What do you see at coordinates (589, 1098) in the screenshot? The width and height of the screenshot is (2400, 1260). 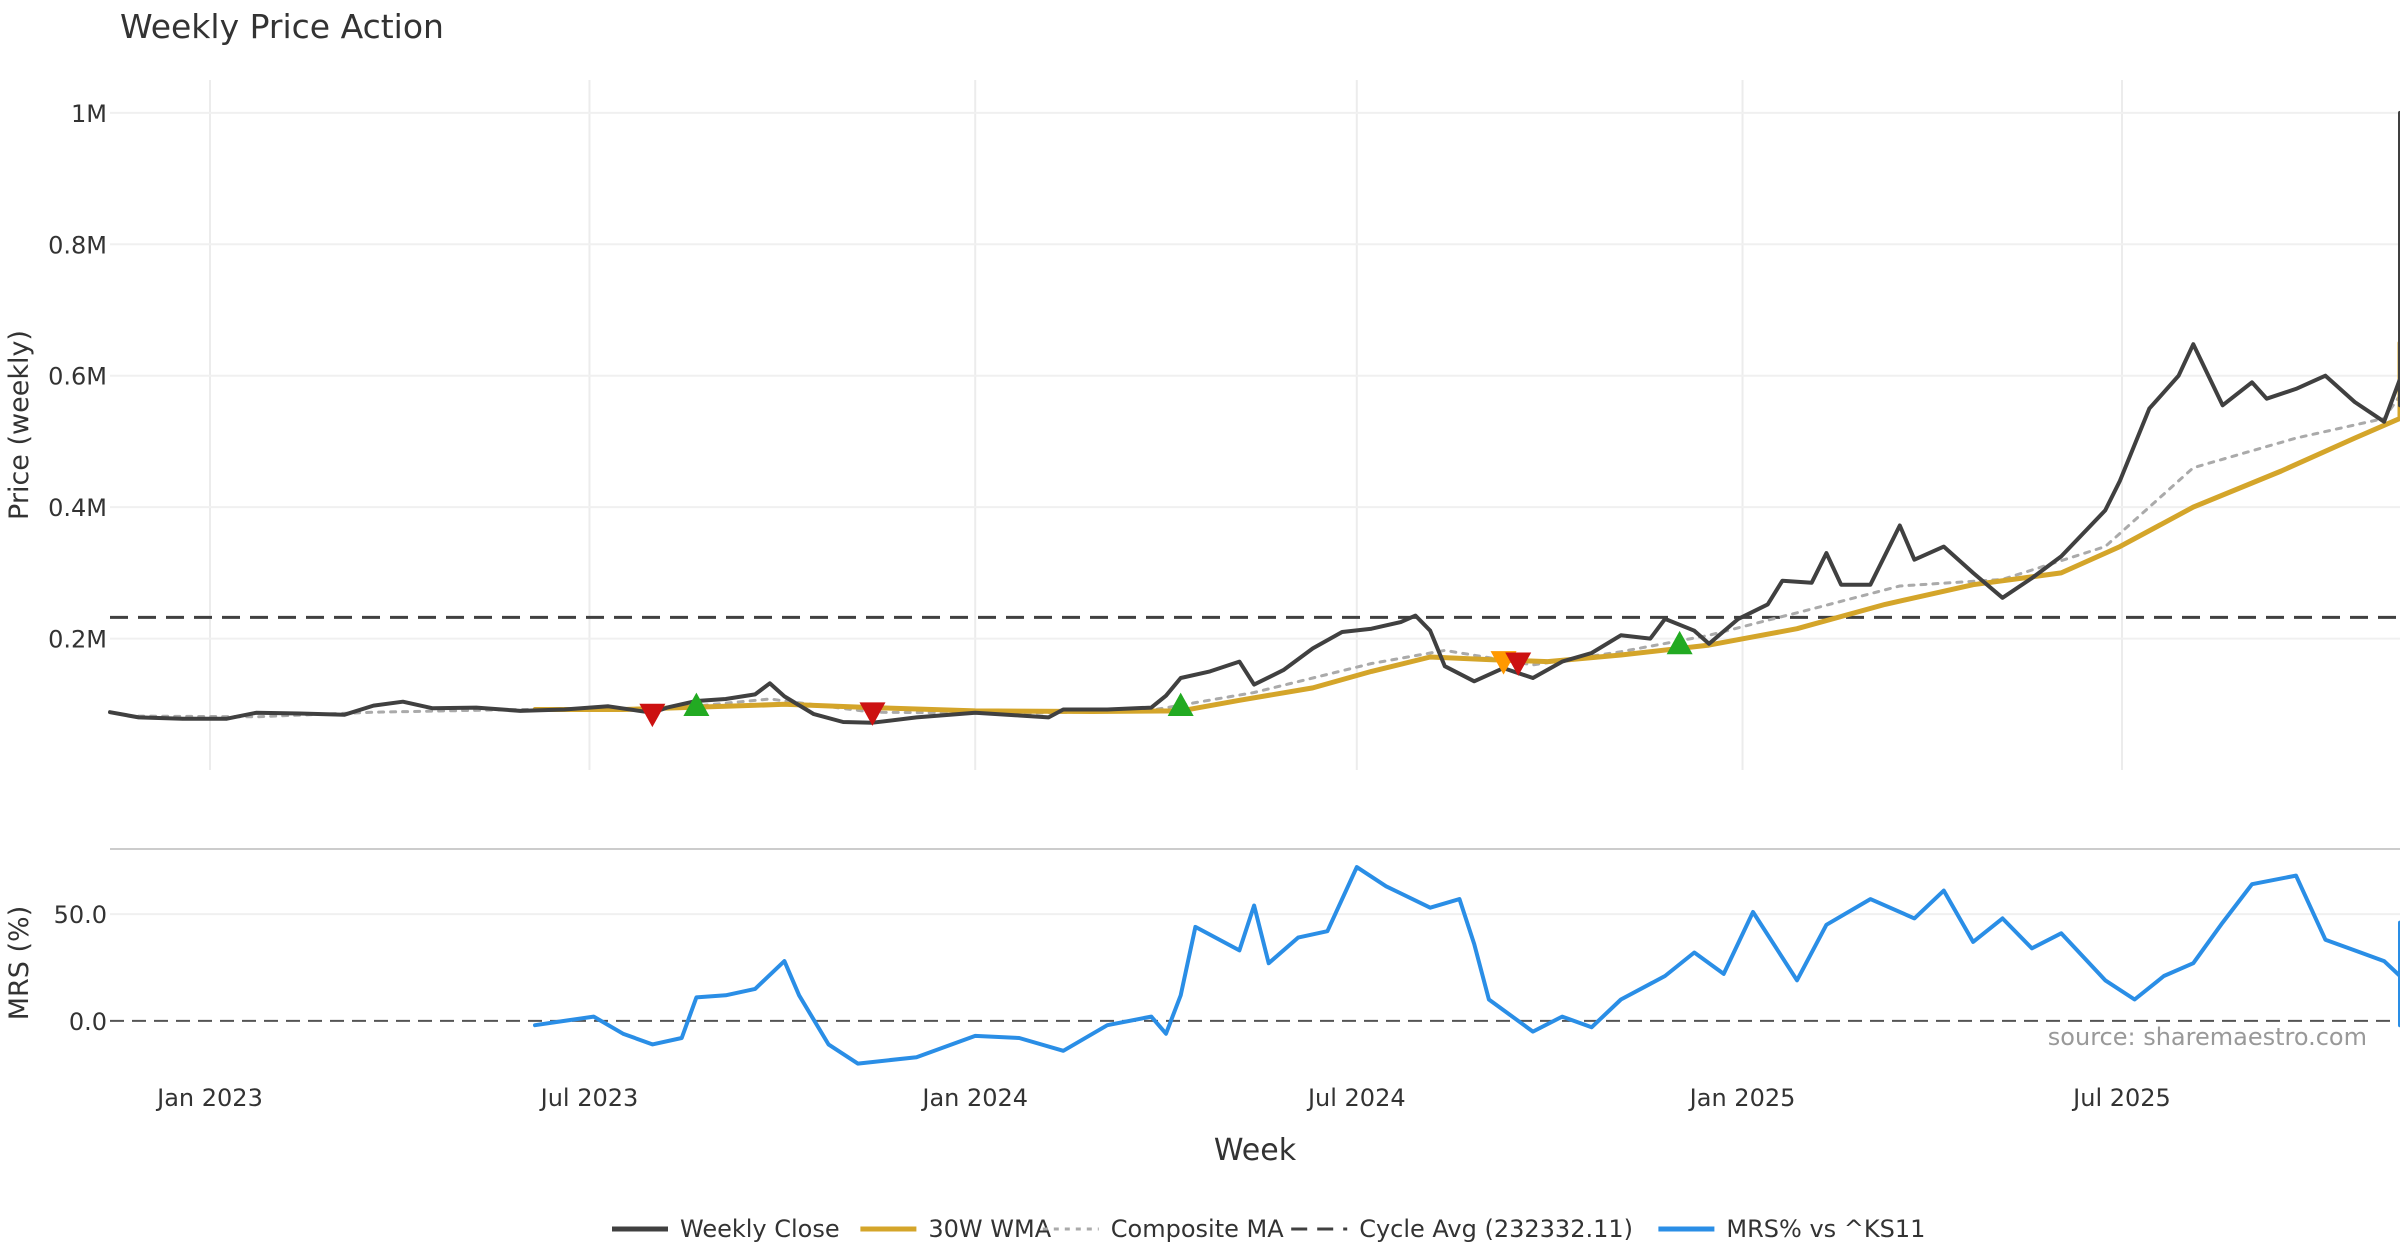 I see `x-tick-label: Jul 2023` at bounding box center [589, 1098].